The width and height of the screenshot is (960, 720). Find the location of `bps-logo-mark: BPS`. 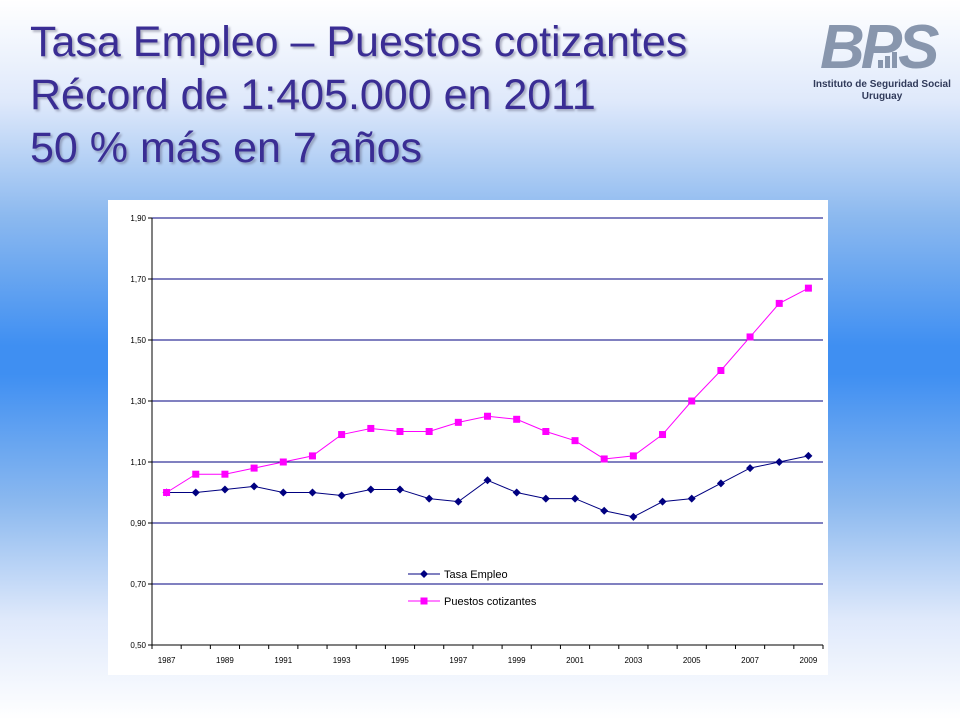

bps-logo-mark: BPS is located at coordinates (881, 47).